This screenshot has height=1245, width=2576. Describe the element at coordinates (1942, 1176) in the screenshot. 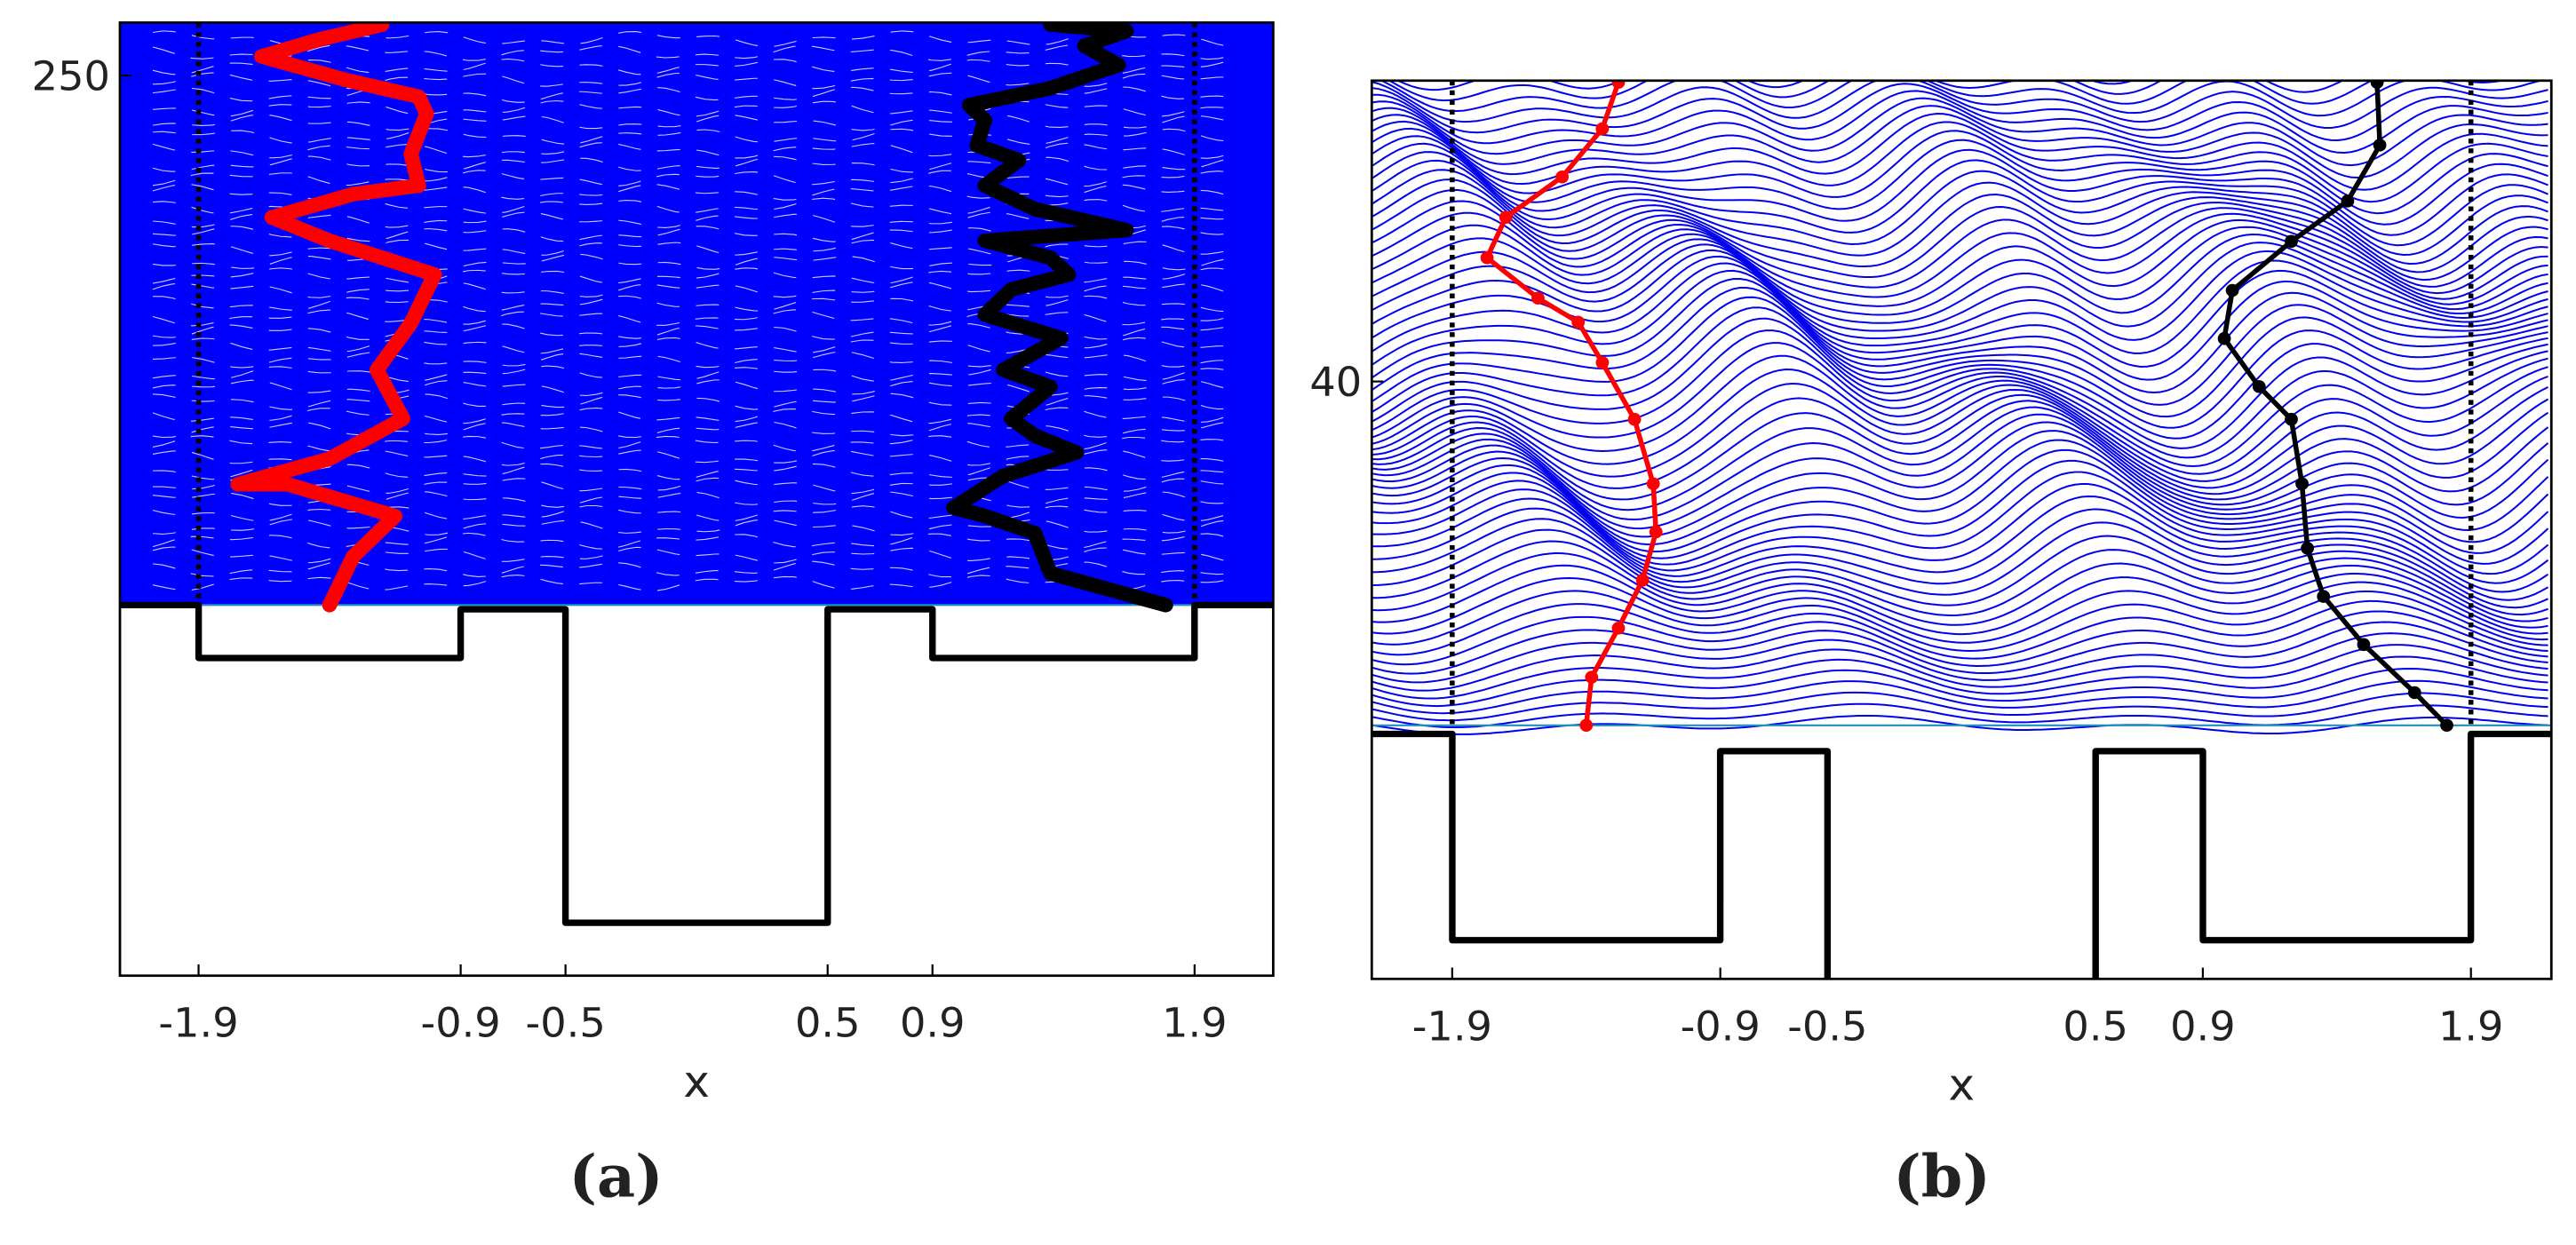

I see `panel-caption: (b)` at that location.